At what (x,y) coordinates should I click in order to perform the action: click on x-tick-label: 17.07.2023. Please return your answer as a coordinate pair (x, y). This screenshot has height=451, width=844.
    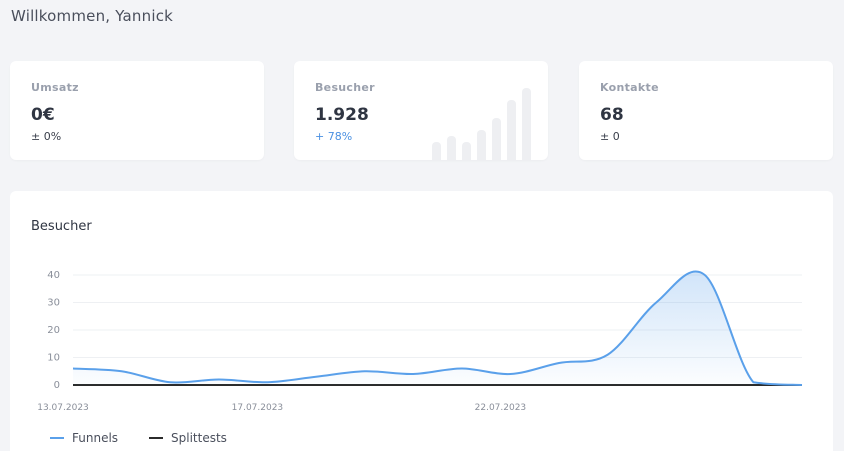
    Looking at the image, I should click on (258, 408).